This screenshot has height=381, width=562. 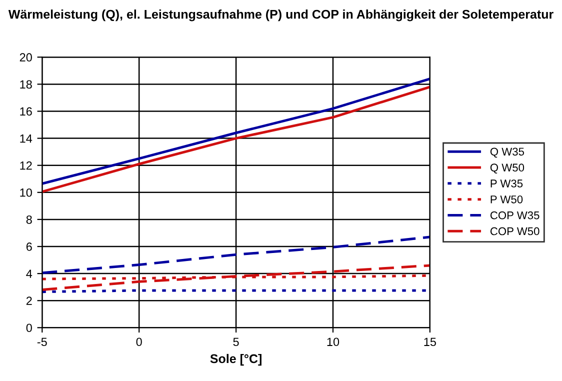 I want to click on x-tick-label: 0, so click(x=139, y=342).